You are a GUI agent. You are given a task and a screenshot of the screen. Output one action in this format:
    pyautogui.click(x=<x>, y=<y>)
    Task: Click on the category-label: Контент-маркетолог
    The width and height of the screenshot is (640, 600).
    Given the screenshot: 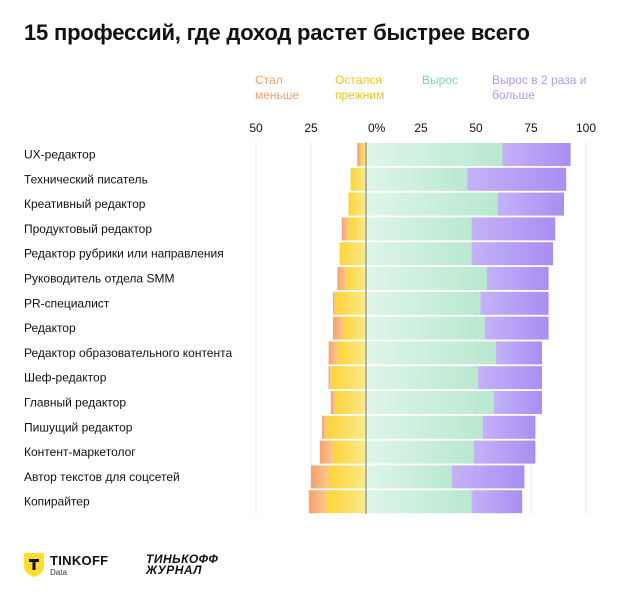 What is the action you would take?
    pyautogui.click(x=80, y=452)
    